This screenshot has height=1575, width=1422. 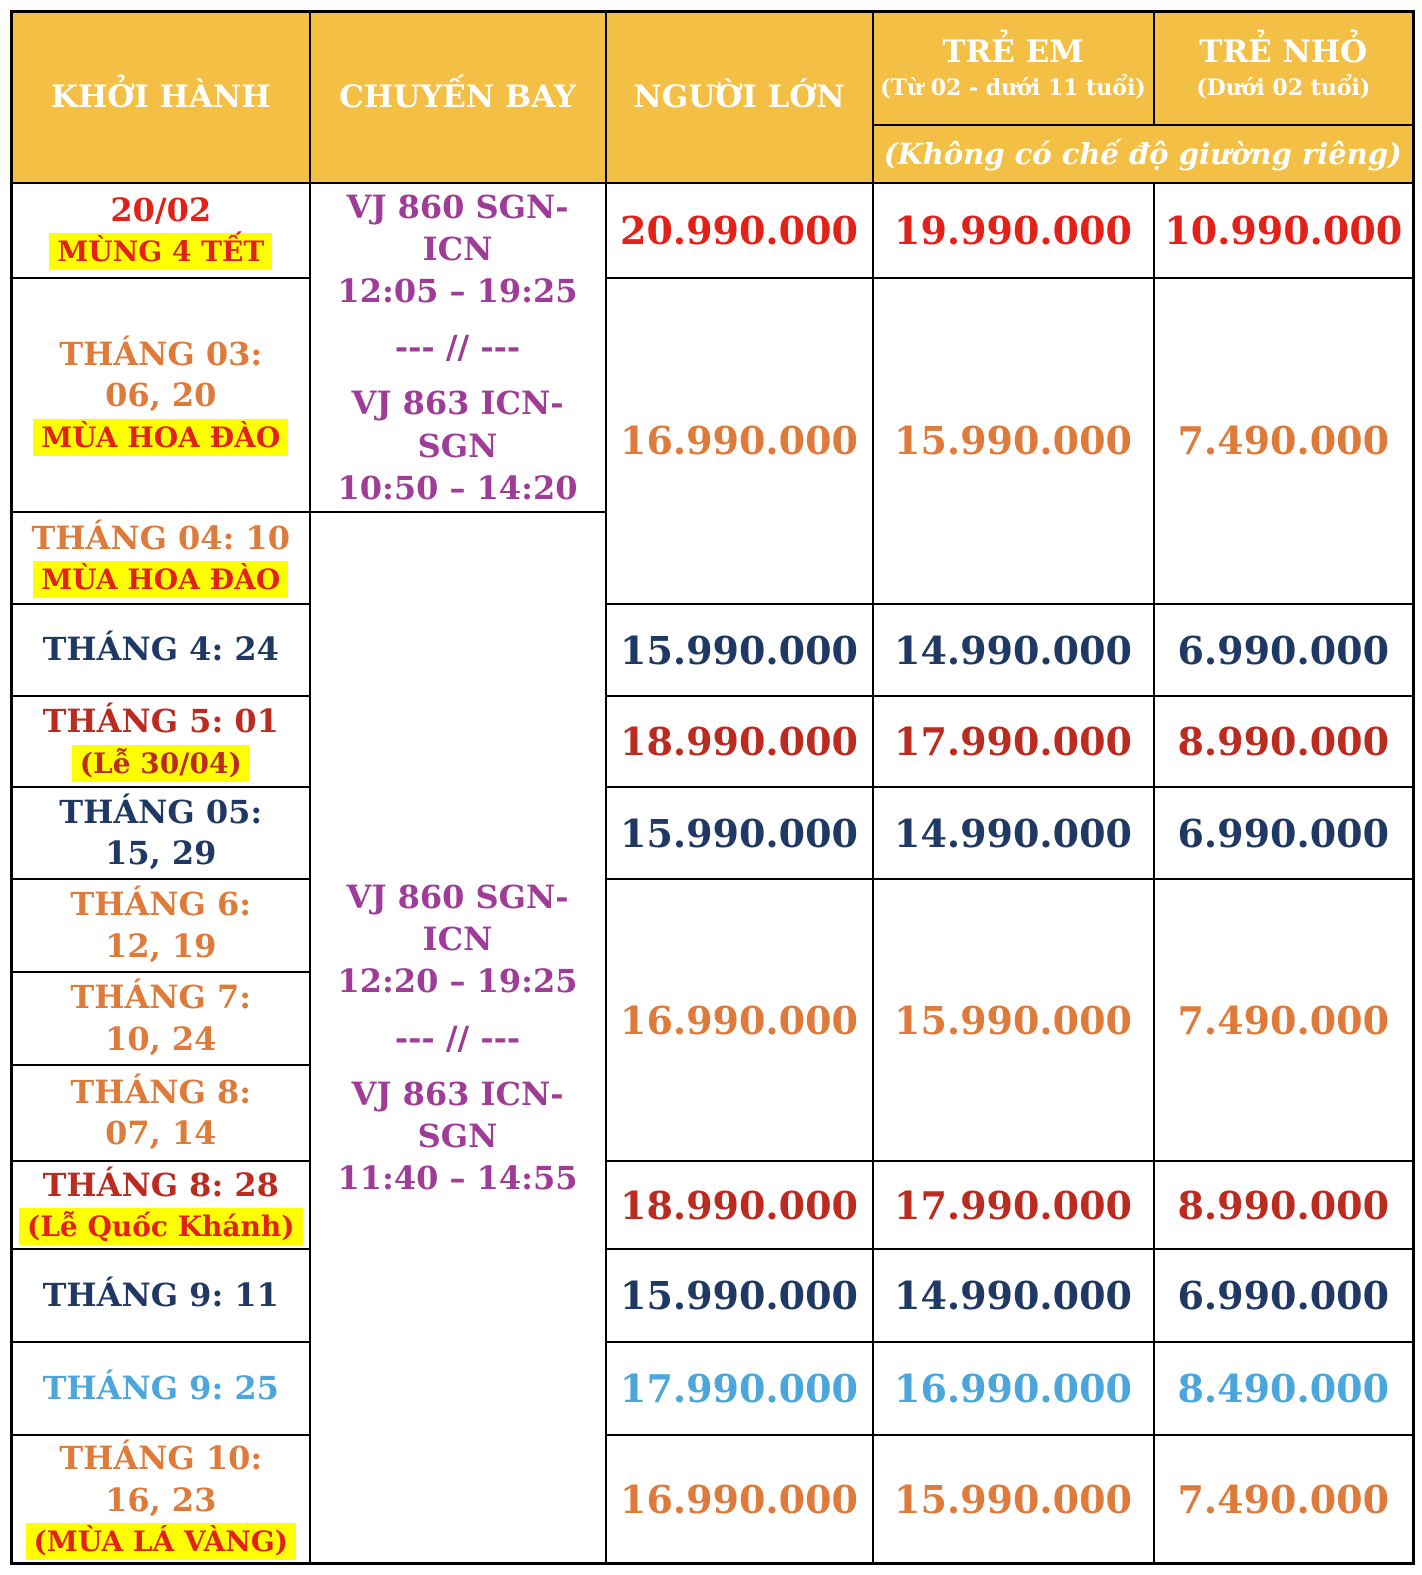 What do you see at coordinates (160, 1542) in the screenshot?
I see `season-highlight: (MÙA LÁ VÀNG)` at bounding box center [160, 1542].